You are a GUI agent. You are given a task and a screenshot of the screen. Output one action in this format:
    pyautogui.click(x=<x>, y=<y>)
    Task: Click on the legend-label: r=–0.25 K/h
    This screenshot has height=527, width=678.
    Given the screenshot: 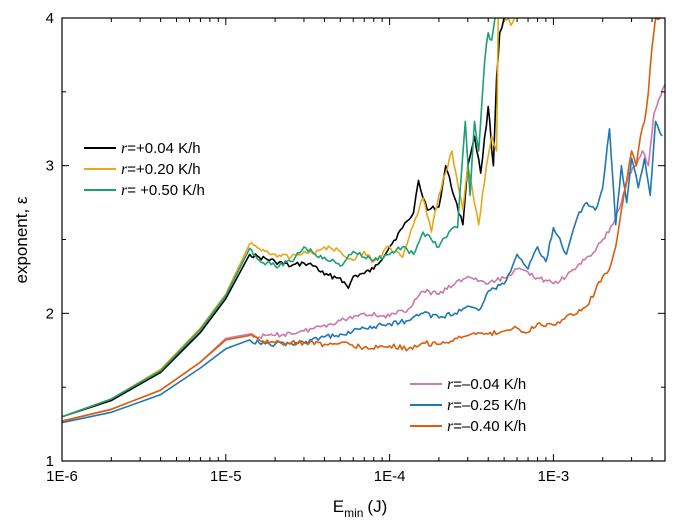 What is the action you would take?
    pyautogui.click(x=486, y=405)
    